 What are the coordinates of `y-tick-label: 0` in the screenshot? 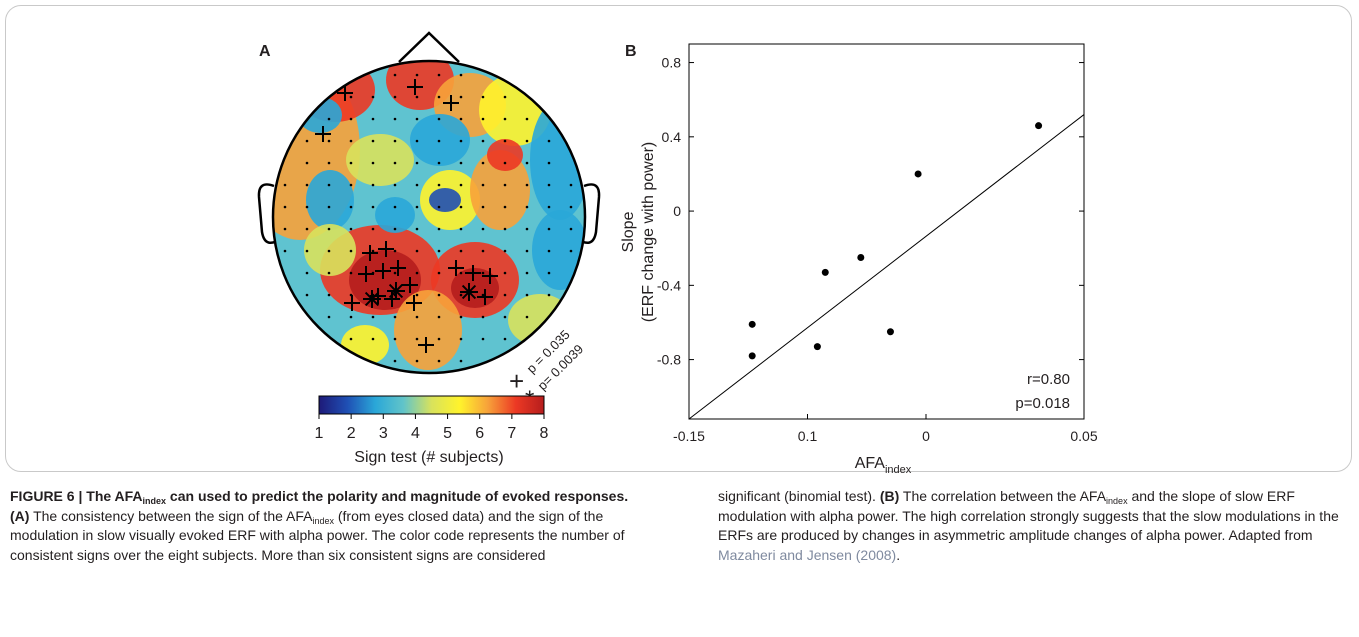 It's located at (677, 211).